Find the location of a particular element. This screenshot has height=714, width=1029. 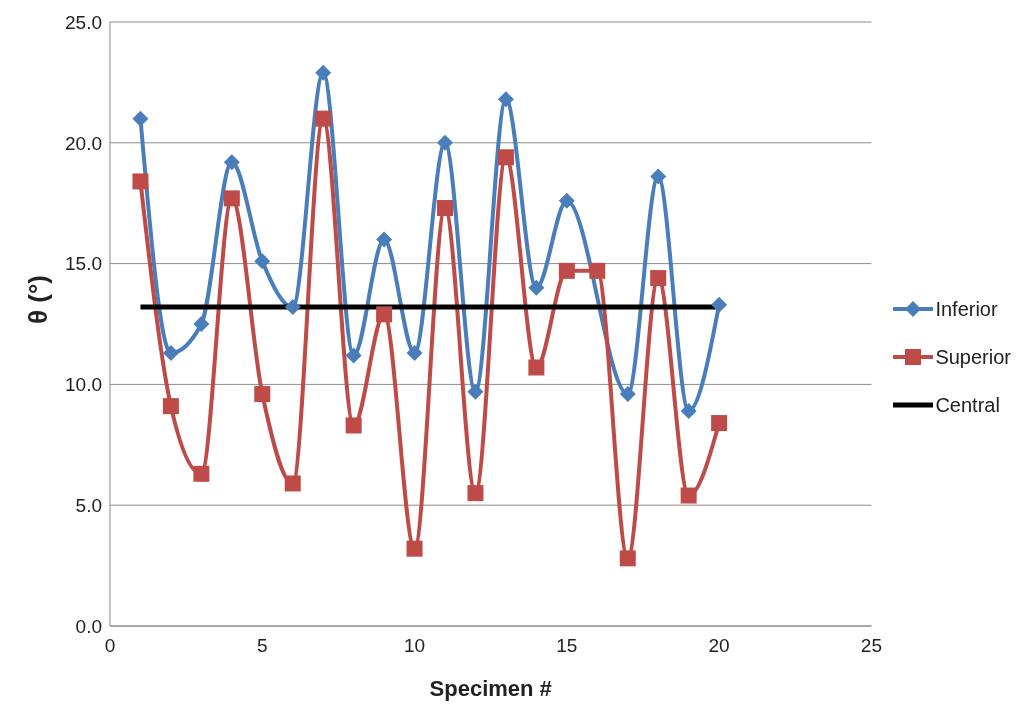

y-tick-label: 0.0 is located at coordinates (88, 626).